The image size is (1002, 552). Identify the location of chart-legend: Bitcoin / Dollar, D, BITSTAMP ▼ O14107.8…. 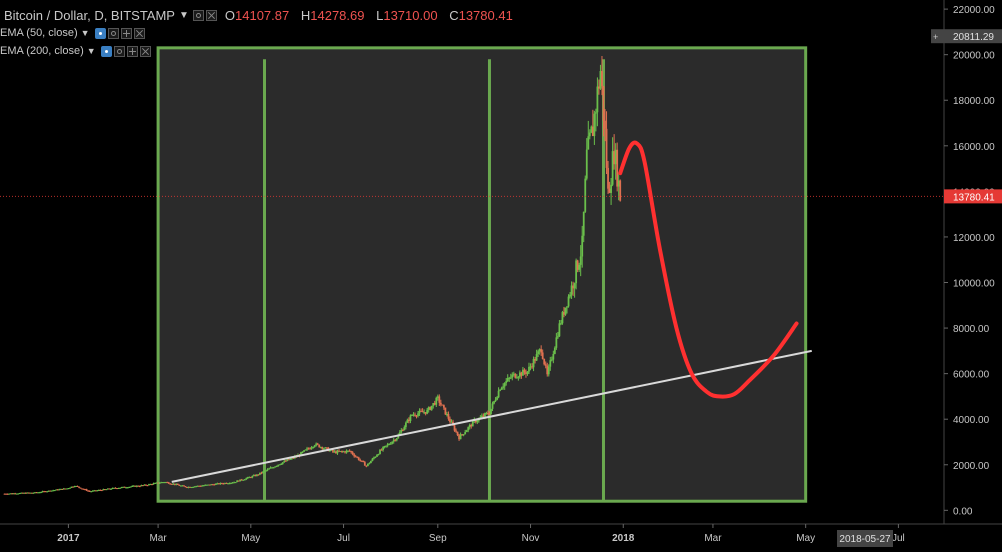
(260, 33).